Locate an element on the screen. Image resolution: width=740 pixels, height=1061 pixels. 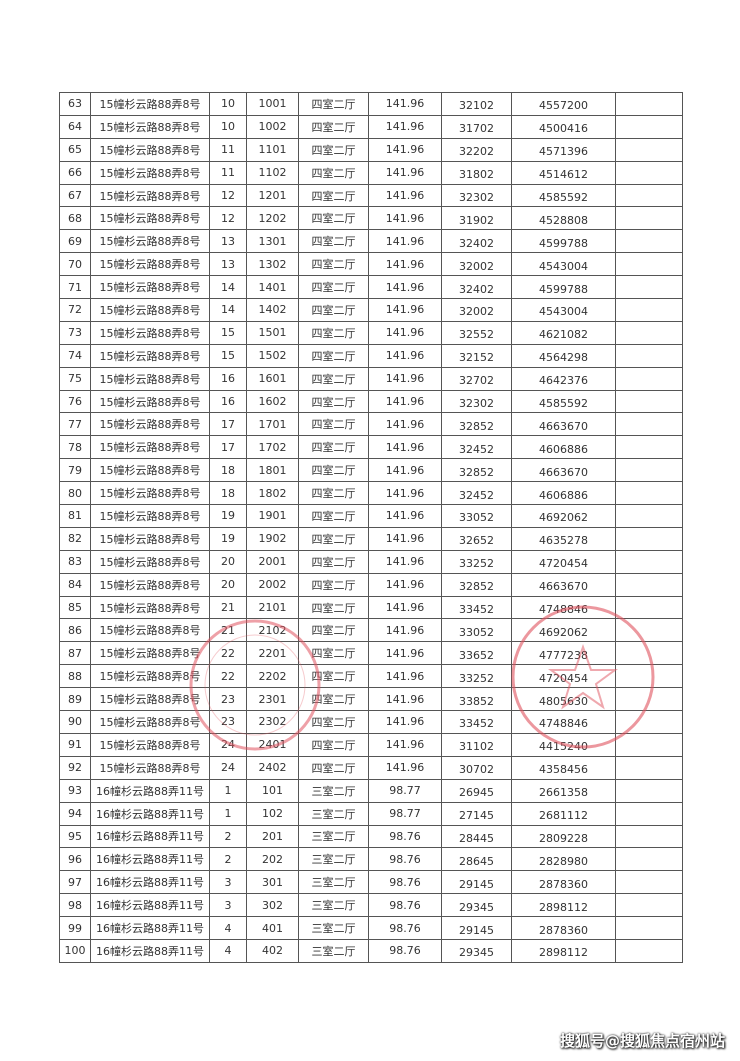
floor: 11 is located at coordinates (228, 149).